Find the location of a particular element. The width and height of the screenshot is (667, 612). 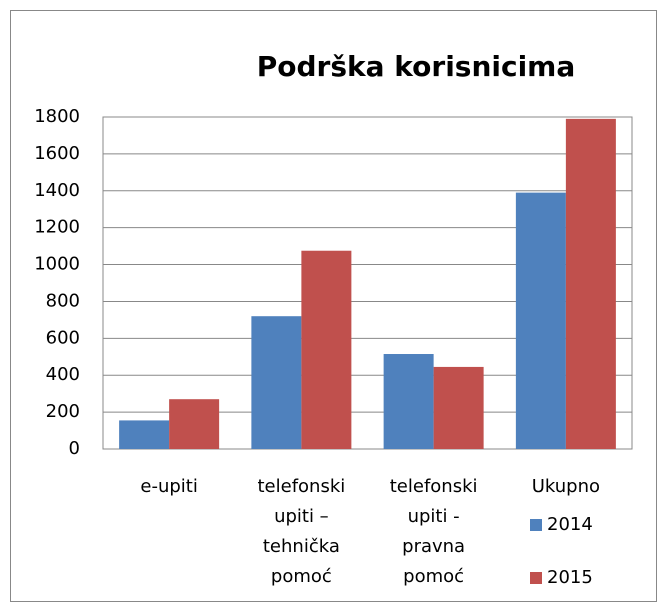

y-tick-label: 800 is located at coordinates (63, 300).